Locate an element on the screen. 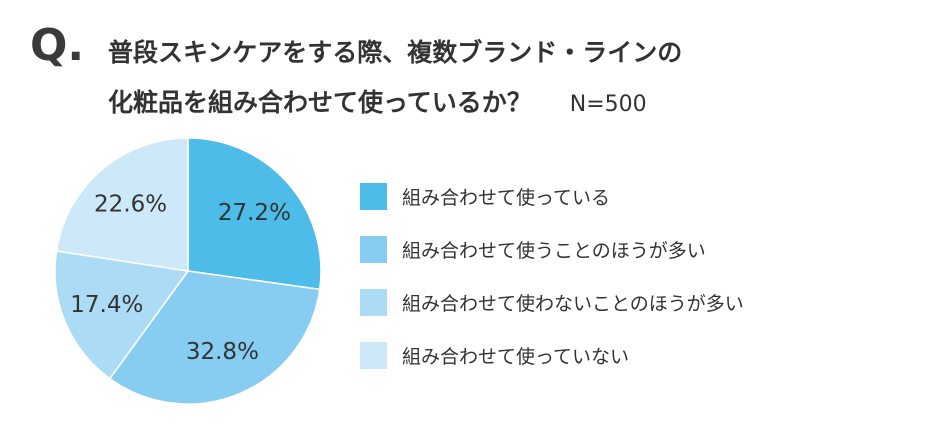  question-line-1: 普段スキンケアをする際、複数ブランド・ラインの is located at coordinates (395, 52).